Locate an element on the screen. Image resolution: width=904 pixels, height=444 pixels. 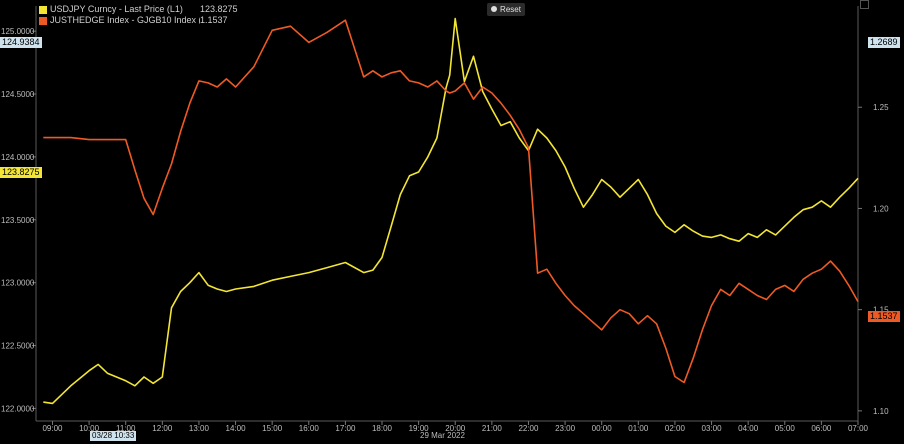
x-tick-label: 21:00 is located at coordinates (492, 428).